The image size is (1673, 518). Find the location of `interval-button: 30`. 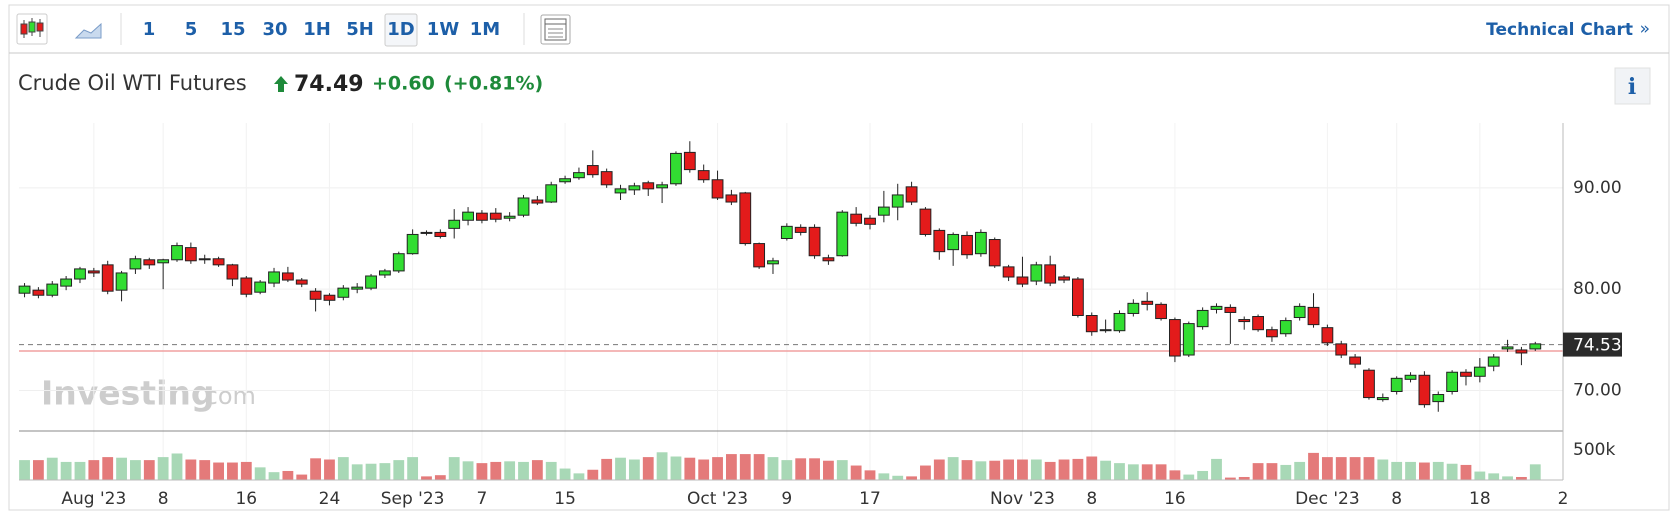

interval-button: 30 is located at coordinates (274, 29).